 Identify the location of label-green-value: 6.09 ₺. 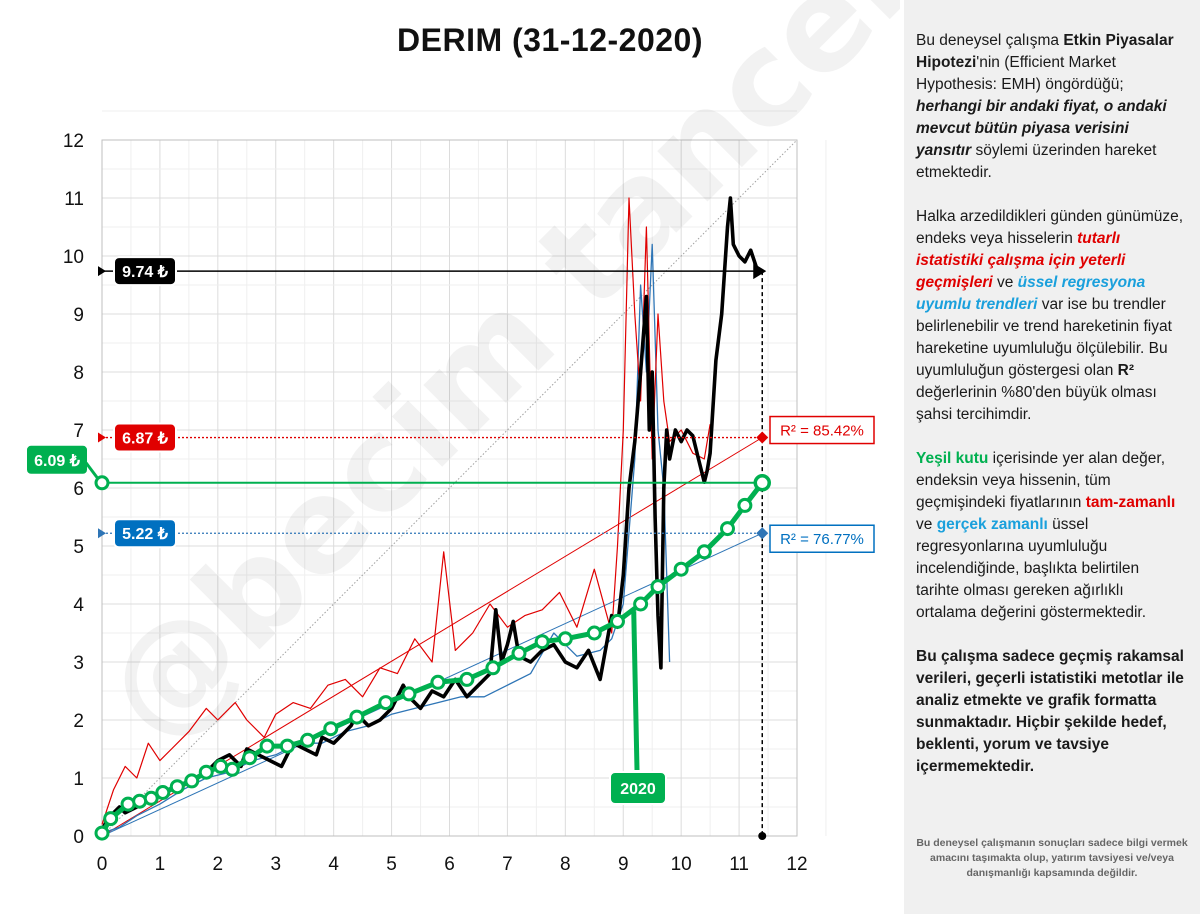
(57, 459).